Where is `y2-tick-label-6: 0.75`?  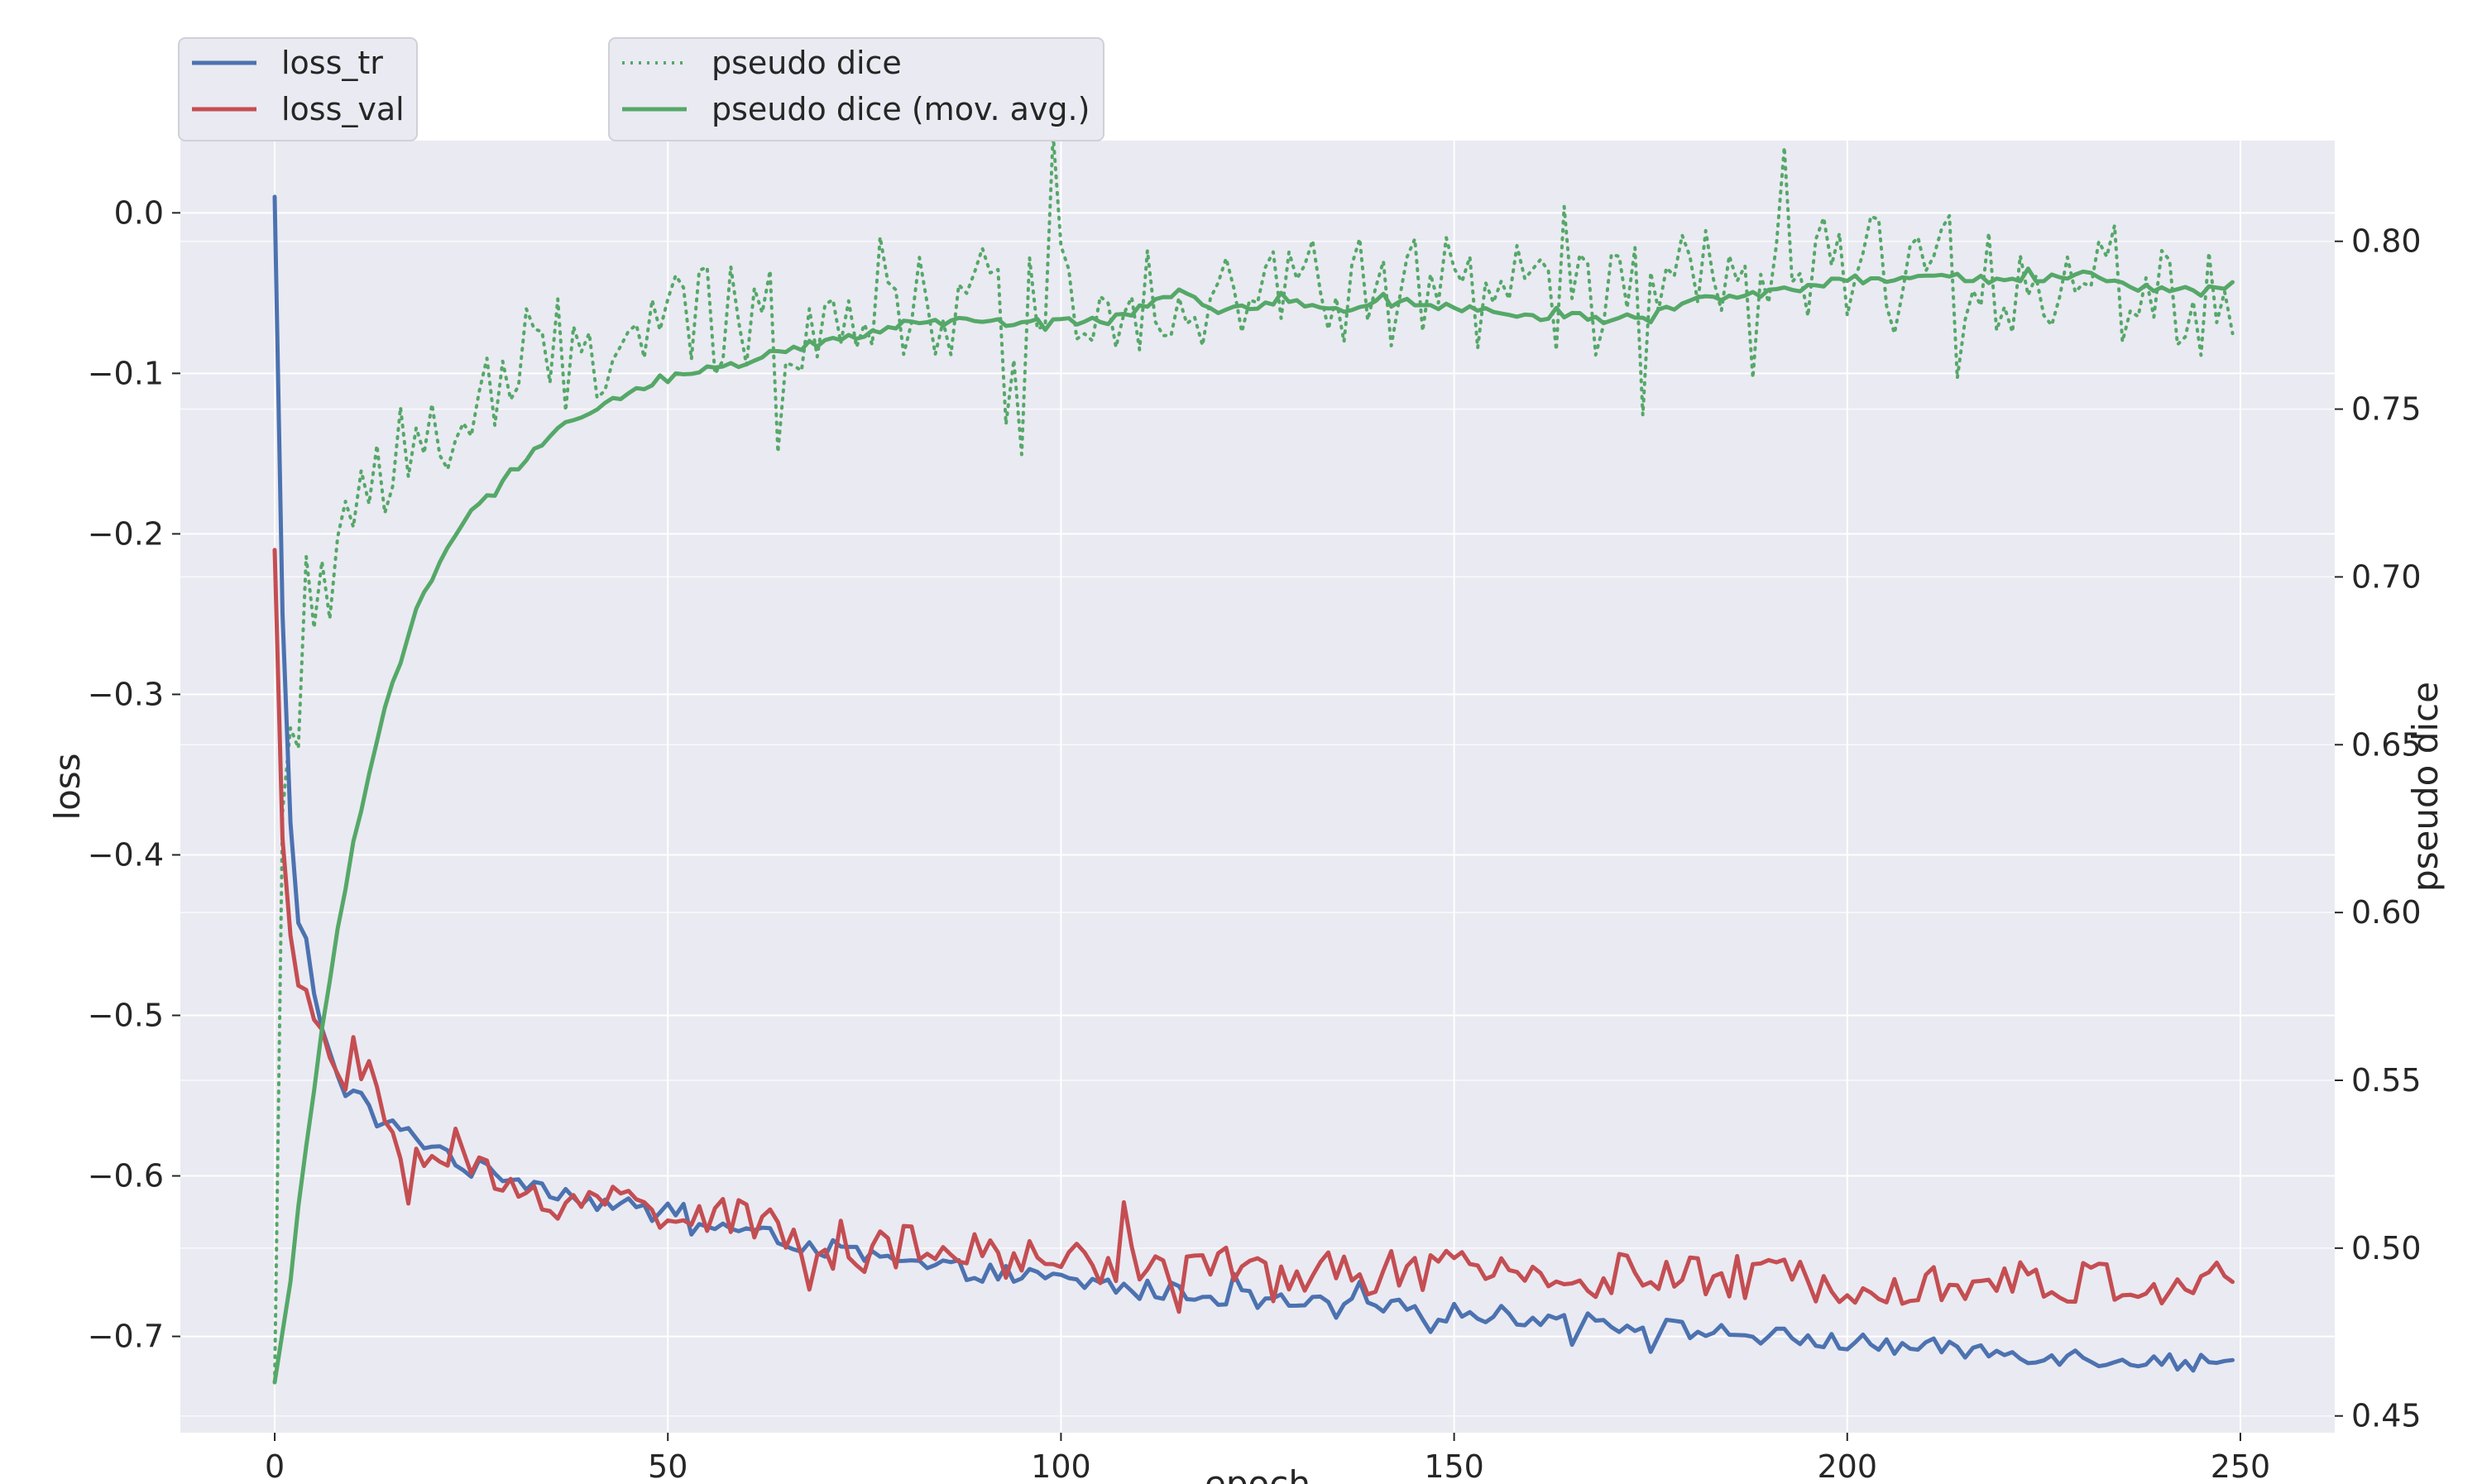 y2-tick-label-6: 0.75 is located at coordinates (2386, 409).